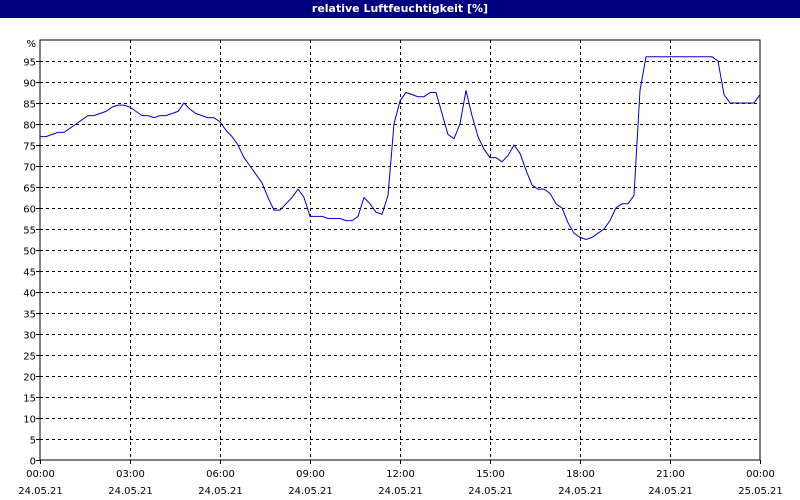  What do you see at coordinates (130, 474) in the screenshot?
I see `x-tick-time-label: 03:00` at bounding box center [130, 474].